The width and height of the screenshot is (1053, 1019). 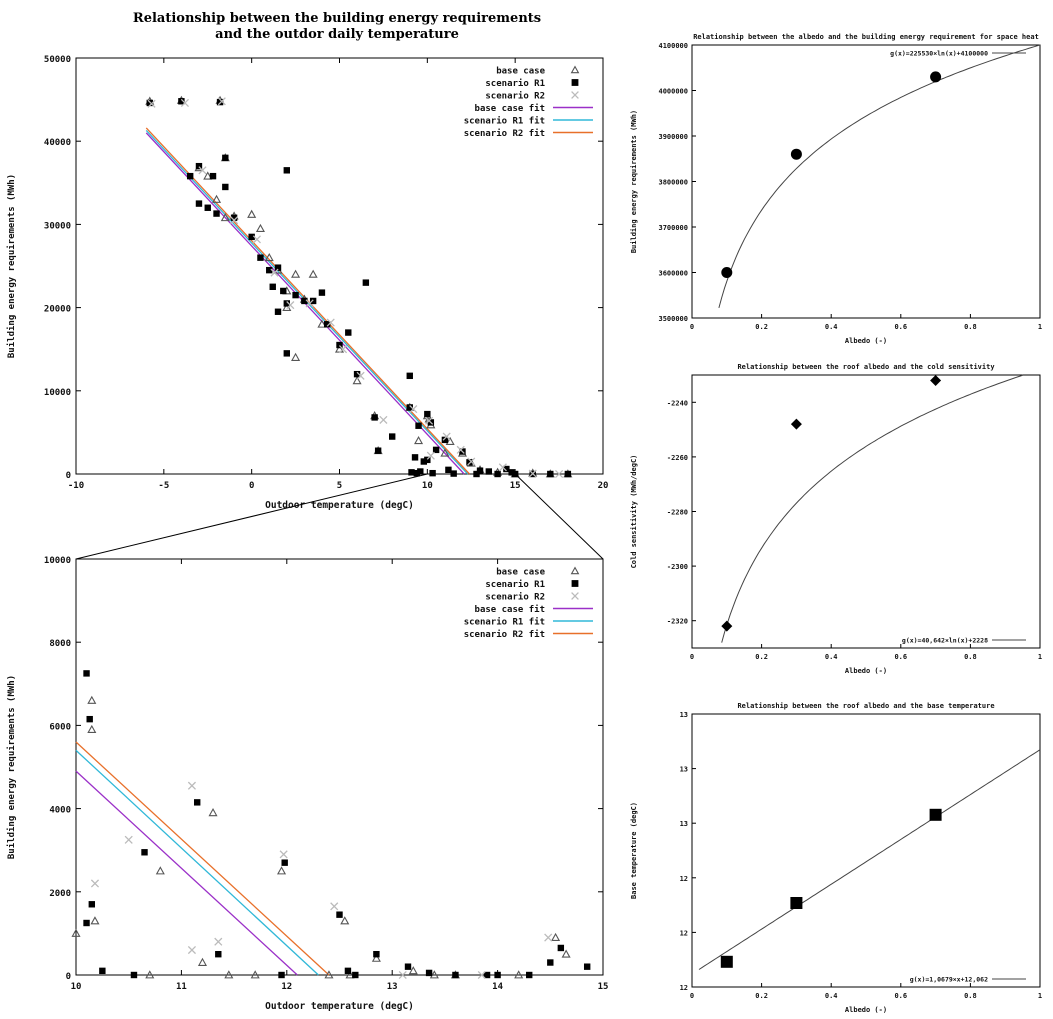 What do you see at coordinates (286, 987) in the screenshot?
I see `x-tick-label: 12` at bounding box center [286, 987].